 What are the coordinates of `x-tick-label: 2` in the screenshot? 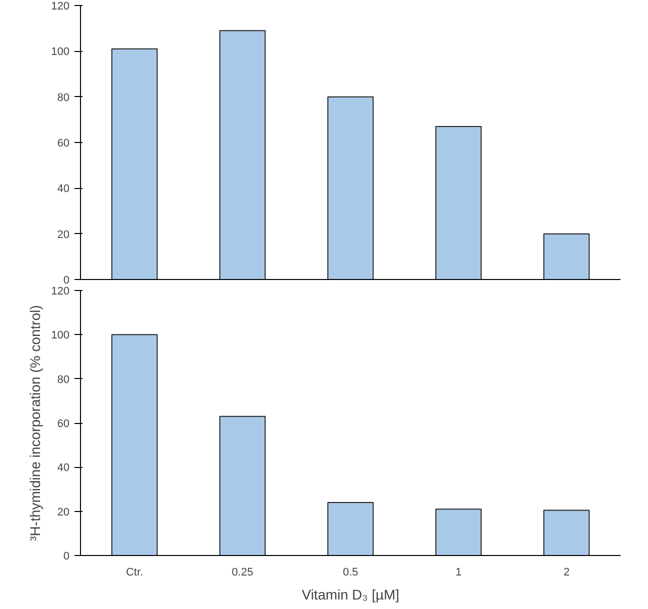 It's located at (566, 572).